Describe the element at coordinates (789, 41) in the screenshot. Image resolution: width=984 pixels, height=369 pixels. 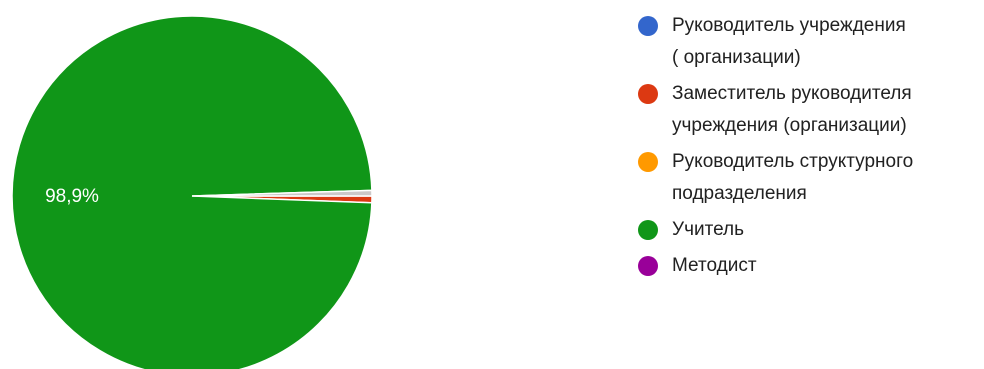
I see `legend-label: Руководитель учреждения ( организации)` at that location.